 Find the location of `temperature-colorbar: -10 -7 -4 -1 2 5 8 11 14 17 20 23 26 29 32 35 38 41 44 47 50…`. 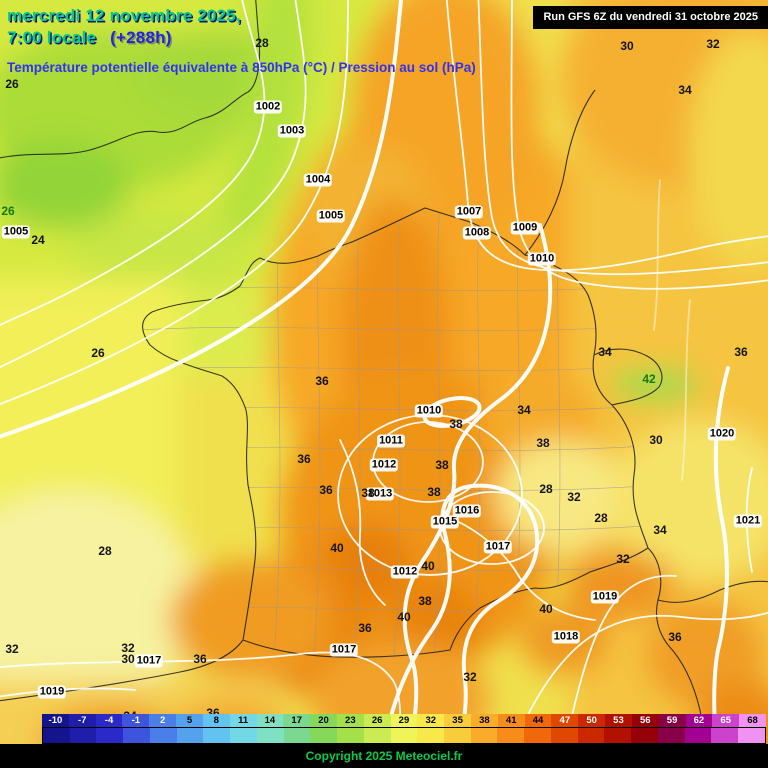

temperature-colorbar: -10 -7 -4 -1 2 5 8 11 14 17 20 23 26 29 32 35 38 41 44 47 50… is located at coordinates (404, 729).